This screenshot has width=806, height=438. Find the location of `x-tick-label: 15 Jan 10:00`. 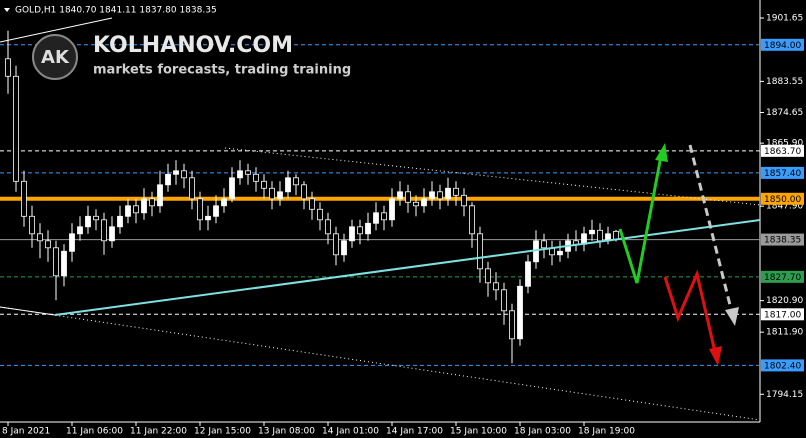

x-tick-label: 15 Jan 10:00 is located at coordinates (478, 432).